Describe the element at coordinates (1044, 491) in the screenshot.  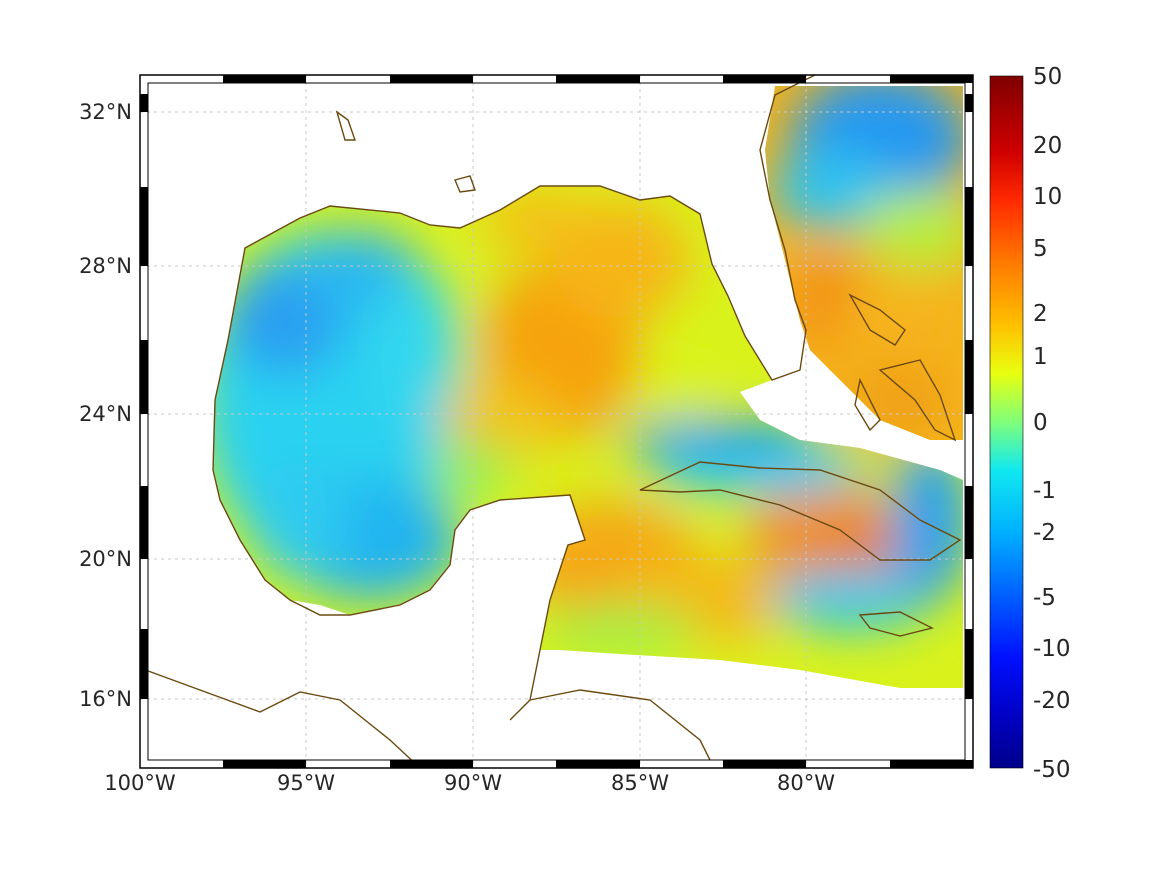
I see `colorbar-tick-label: -1` at that location.